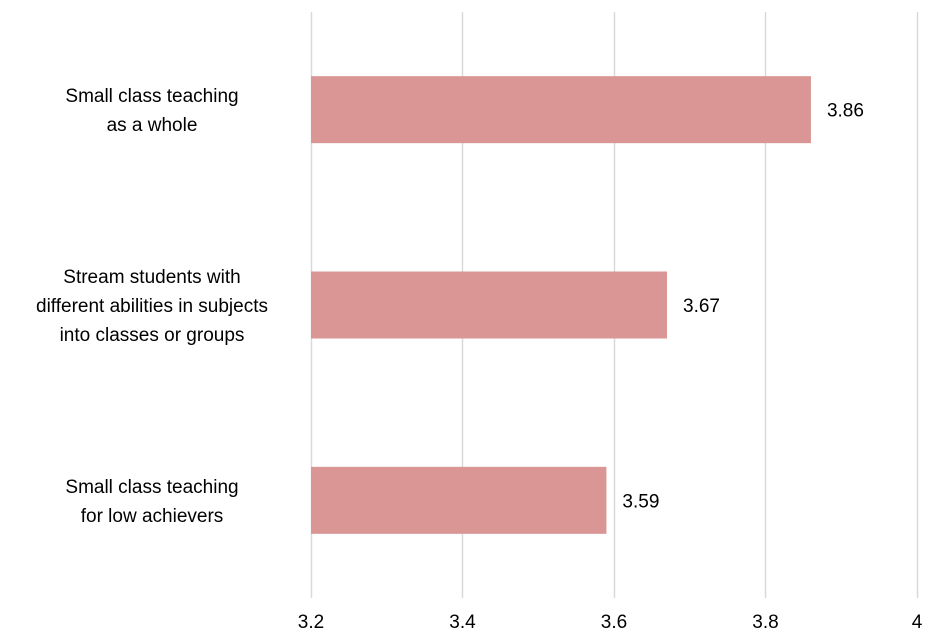 The height and width of the screenshot is (637, 928). Describe the element at coordinates (765, 622) in the screenshot. I see `x-tick-label-3: 3.8` at that location.